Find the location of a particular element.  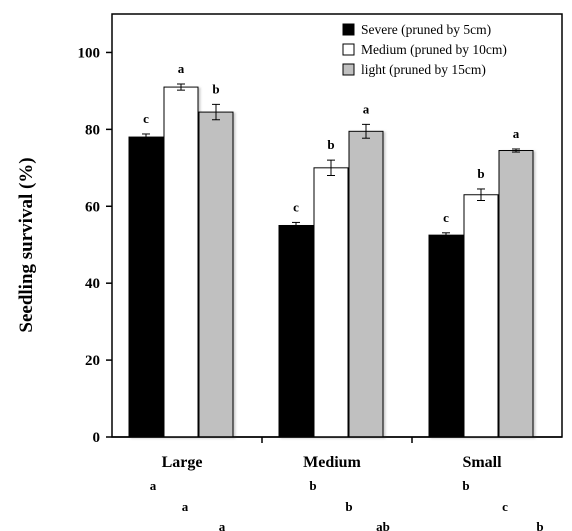

category-letter: ab is located at coordinates (383, 525).